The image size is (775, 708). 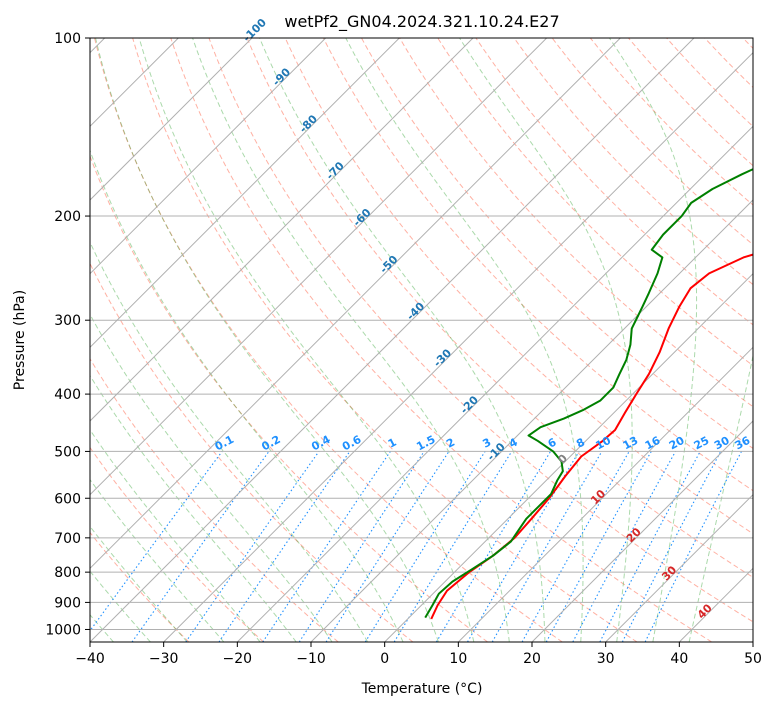 What do you see at coordinates (67, 217) in the screenshot?
I see `y-tick-label: 200` at bounding box center [67, 217].